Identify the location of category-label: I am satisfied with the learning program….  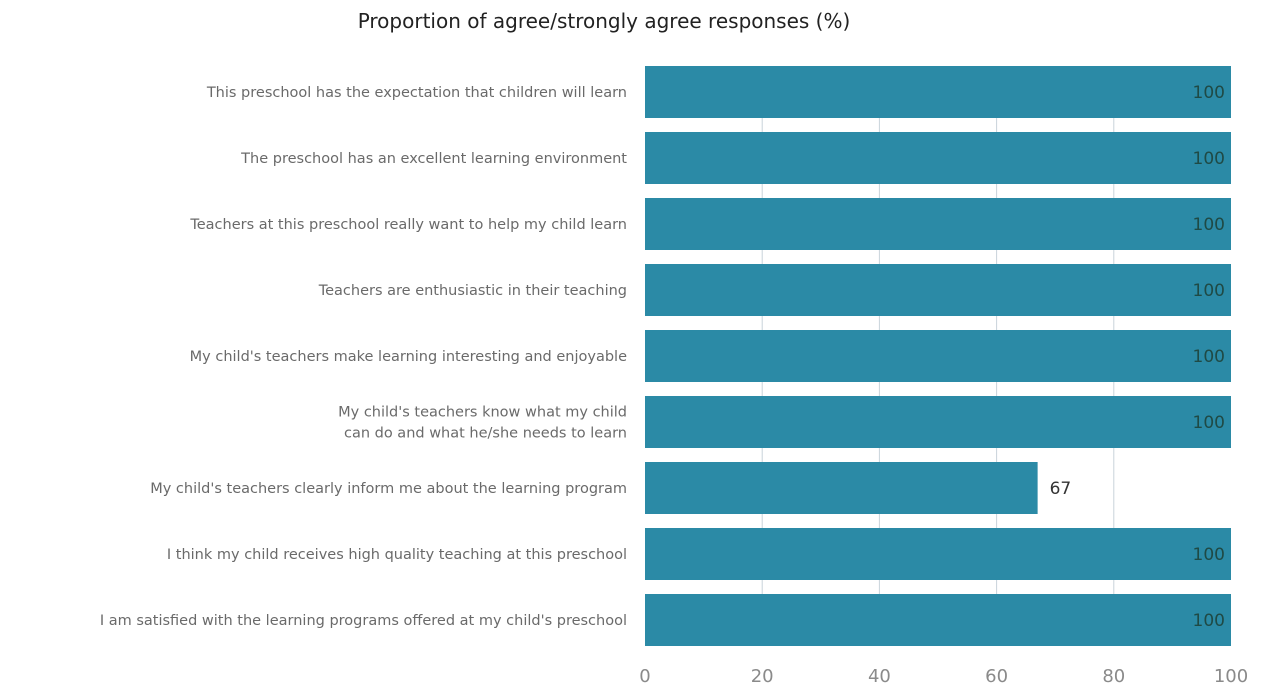
(363, 621).